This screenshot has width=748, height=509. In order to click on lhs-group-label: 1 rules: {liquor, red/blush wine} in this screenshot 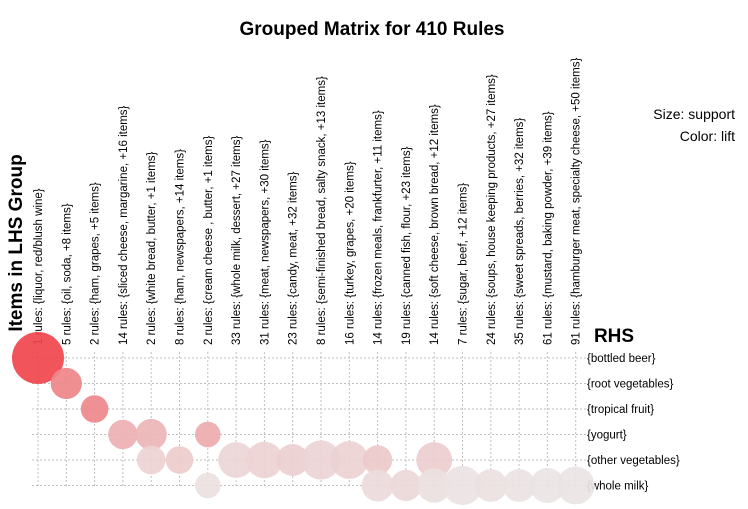, I will do `click(39, 266)`.